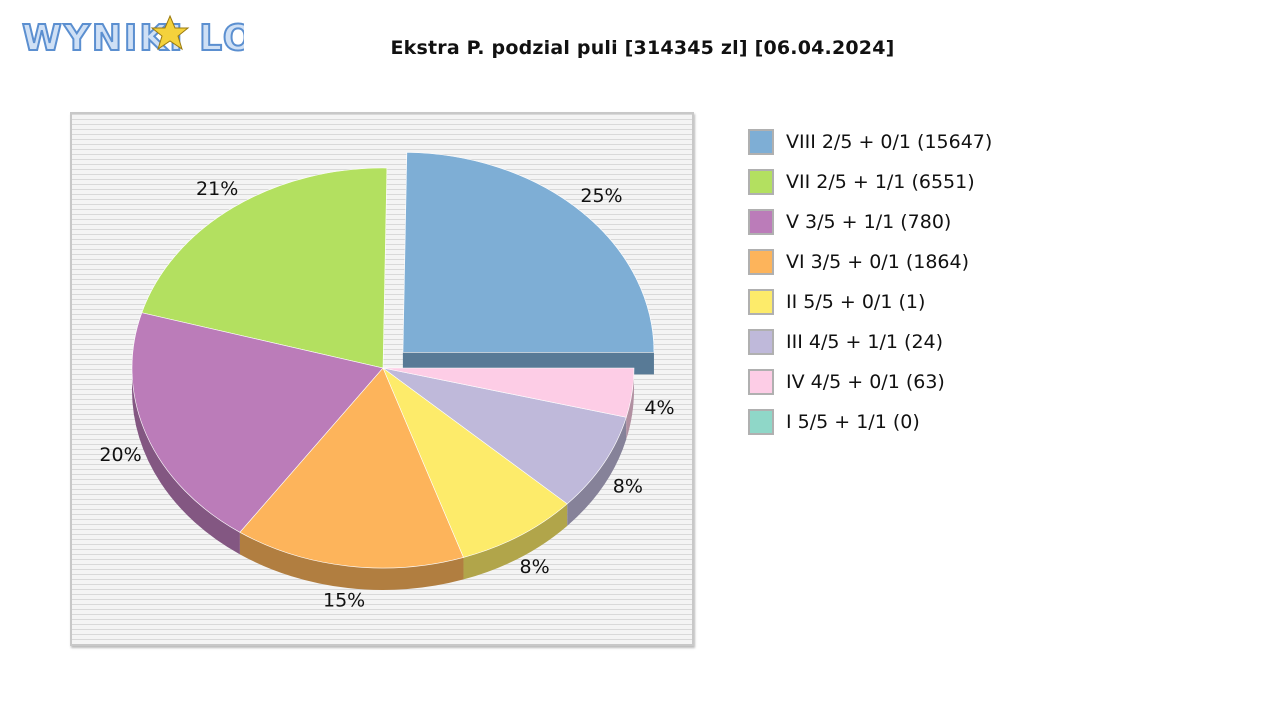 The width and height of the screenshot is (1280, 720). I want to click on legend-label: I 5/5 + 1/1 (0), so click(853, 422).